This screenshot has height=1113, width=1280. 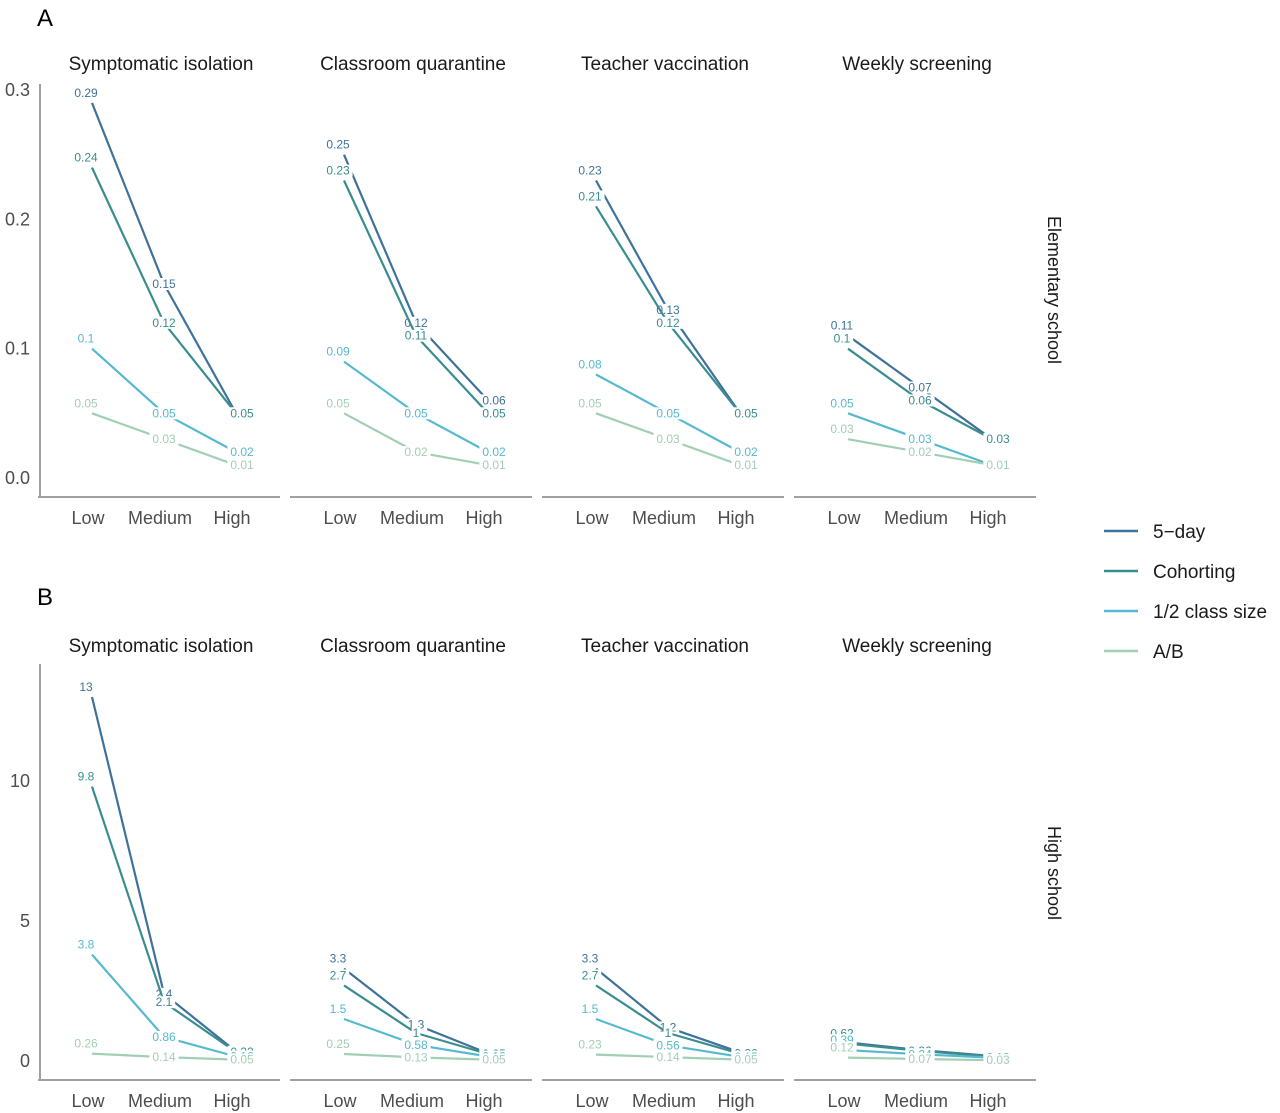 I want to click on data-label: 0.21, so click(x=590, y=196).